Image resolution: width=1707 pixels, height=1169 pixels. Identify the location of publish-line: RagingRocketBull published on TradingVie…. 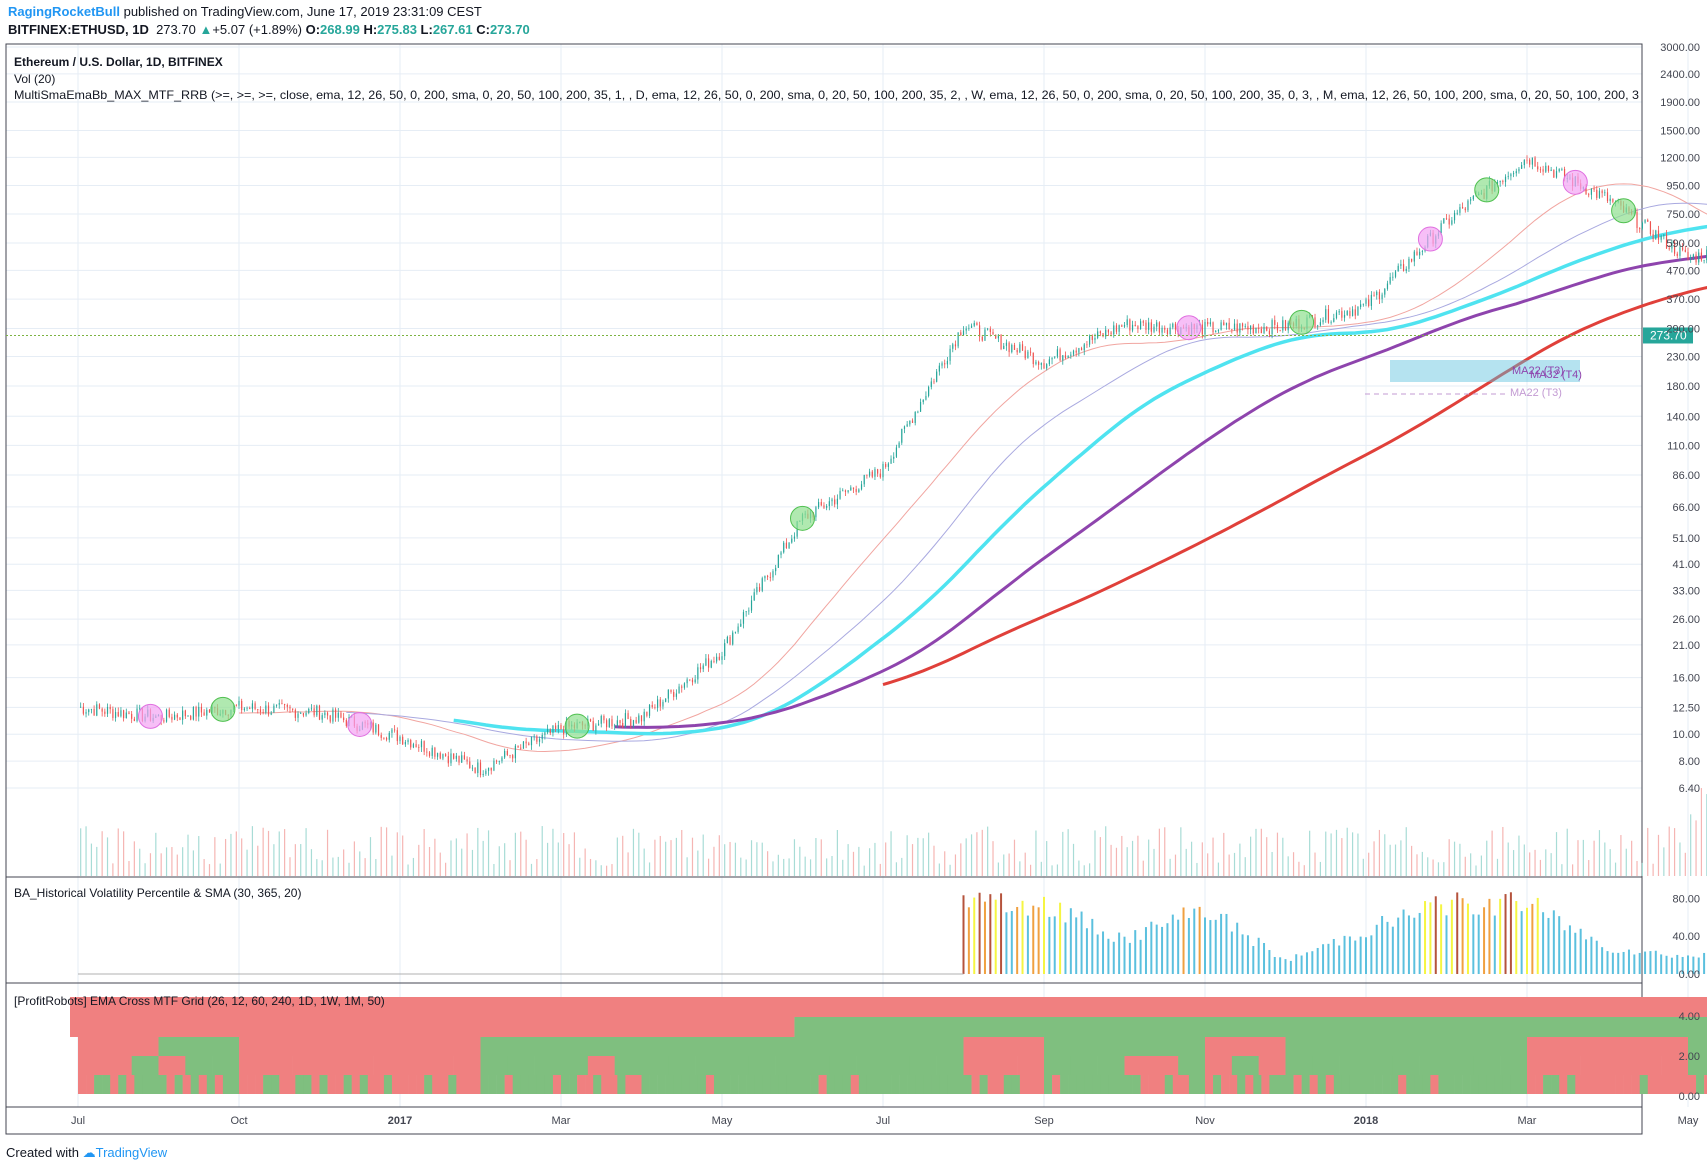
(245, 11).